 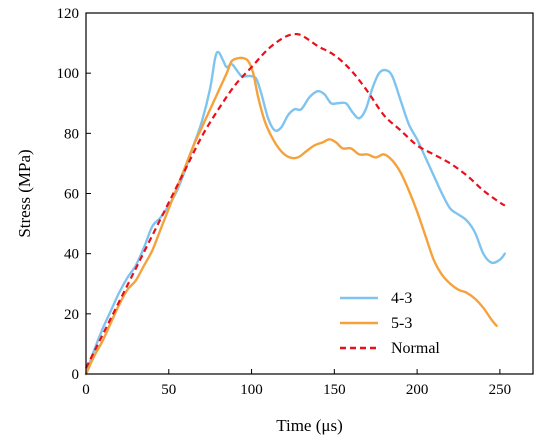 I want to click on y-tick-label-0: 0, so click(x=76, y=375).